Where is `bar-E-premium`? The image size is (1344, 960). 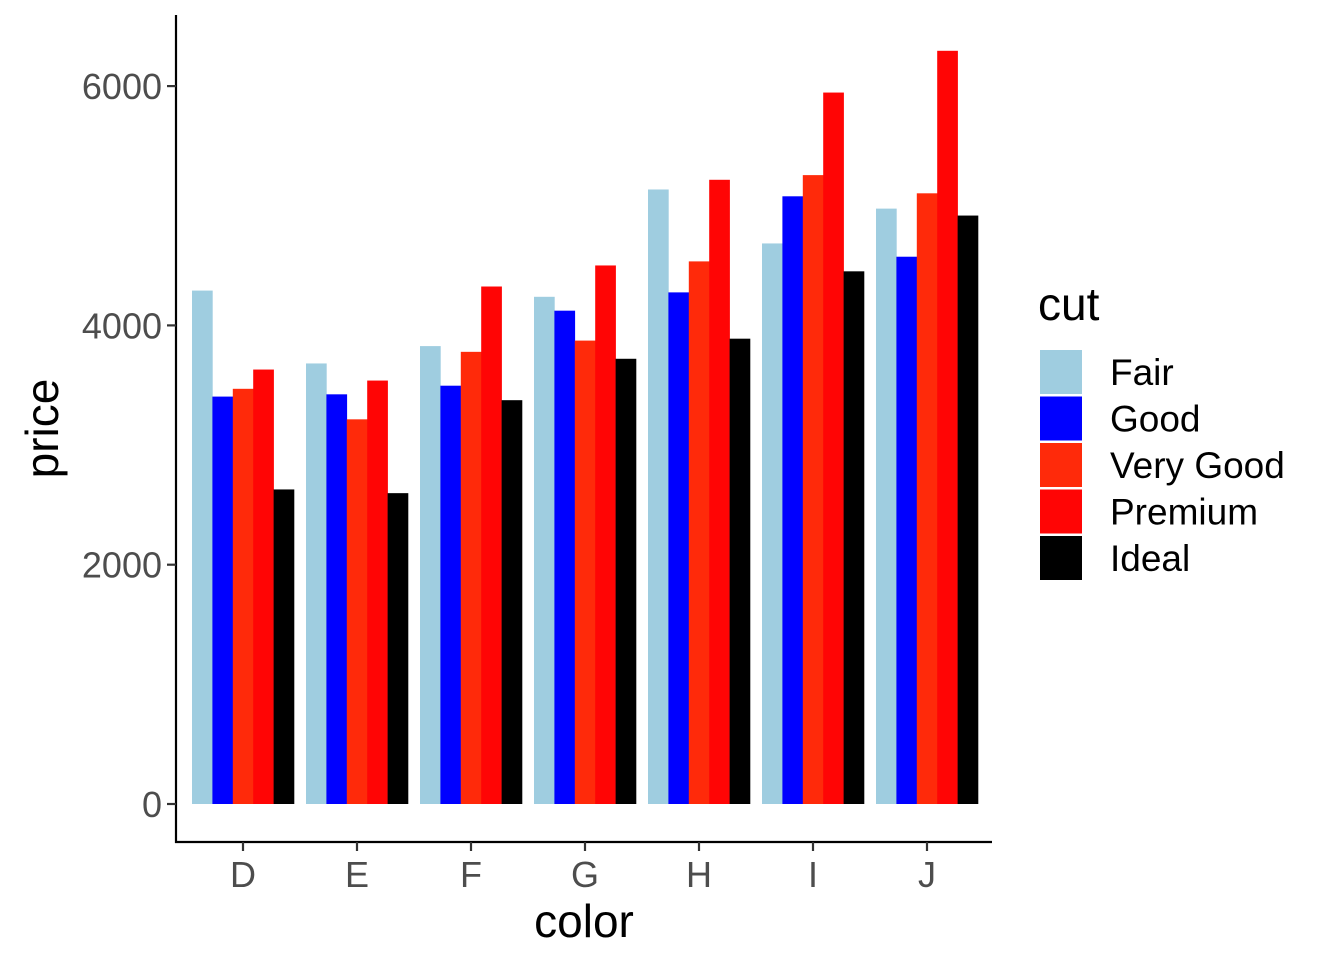 bar-E-premium is located at coordinates (377, 592).